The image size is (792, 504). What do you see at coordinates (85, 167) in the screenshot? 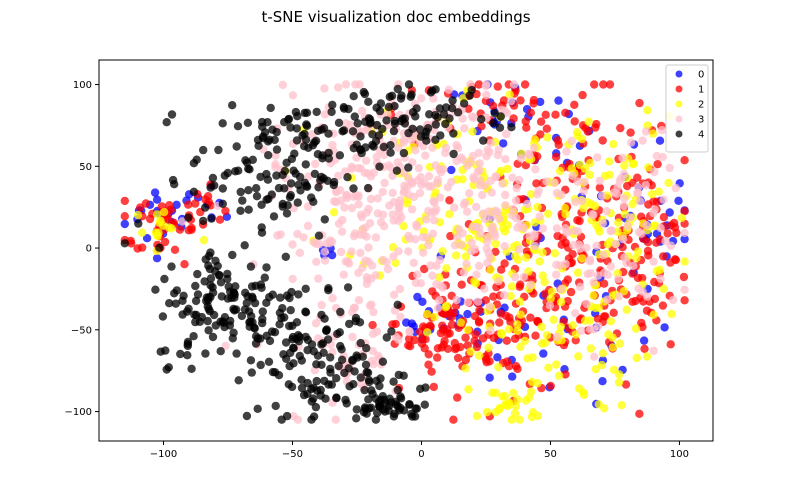
I see `y-tick-label: 50` at bounding box center [85, 167].